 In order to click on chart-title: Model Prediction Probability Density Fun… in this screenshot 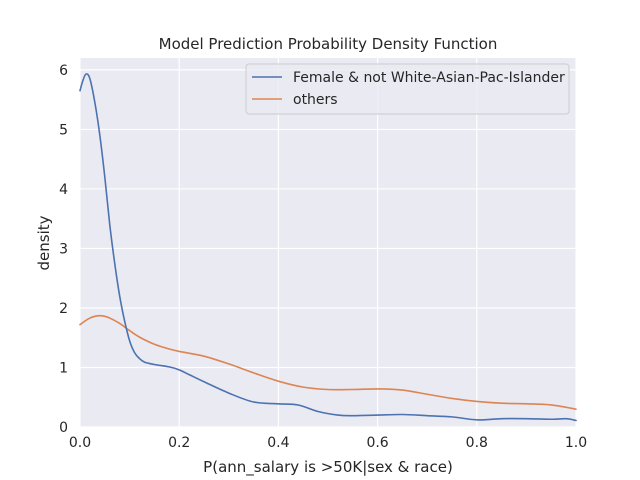, I will do `click(328, 44)`.